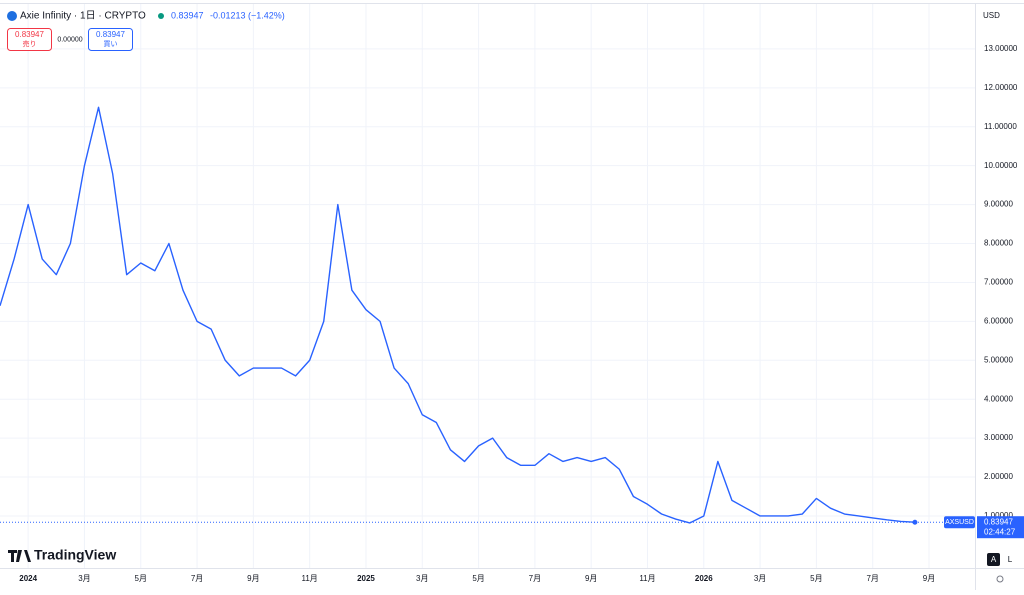 The image size is (1024, 595). I want to click on series-label: AXSUSD, so click(959, 522).